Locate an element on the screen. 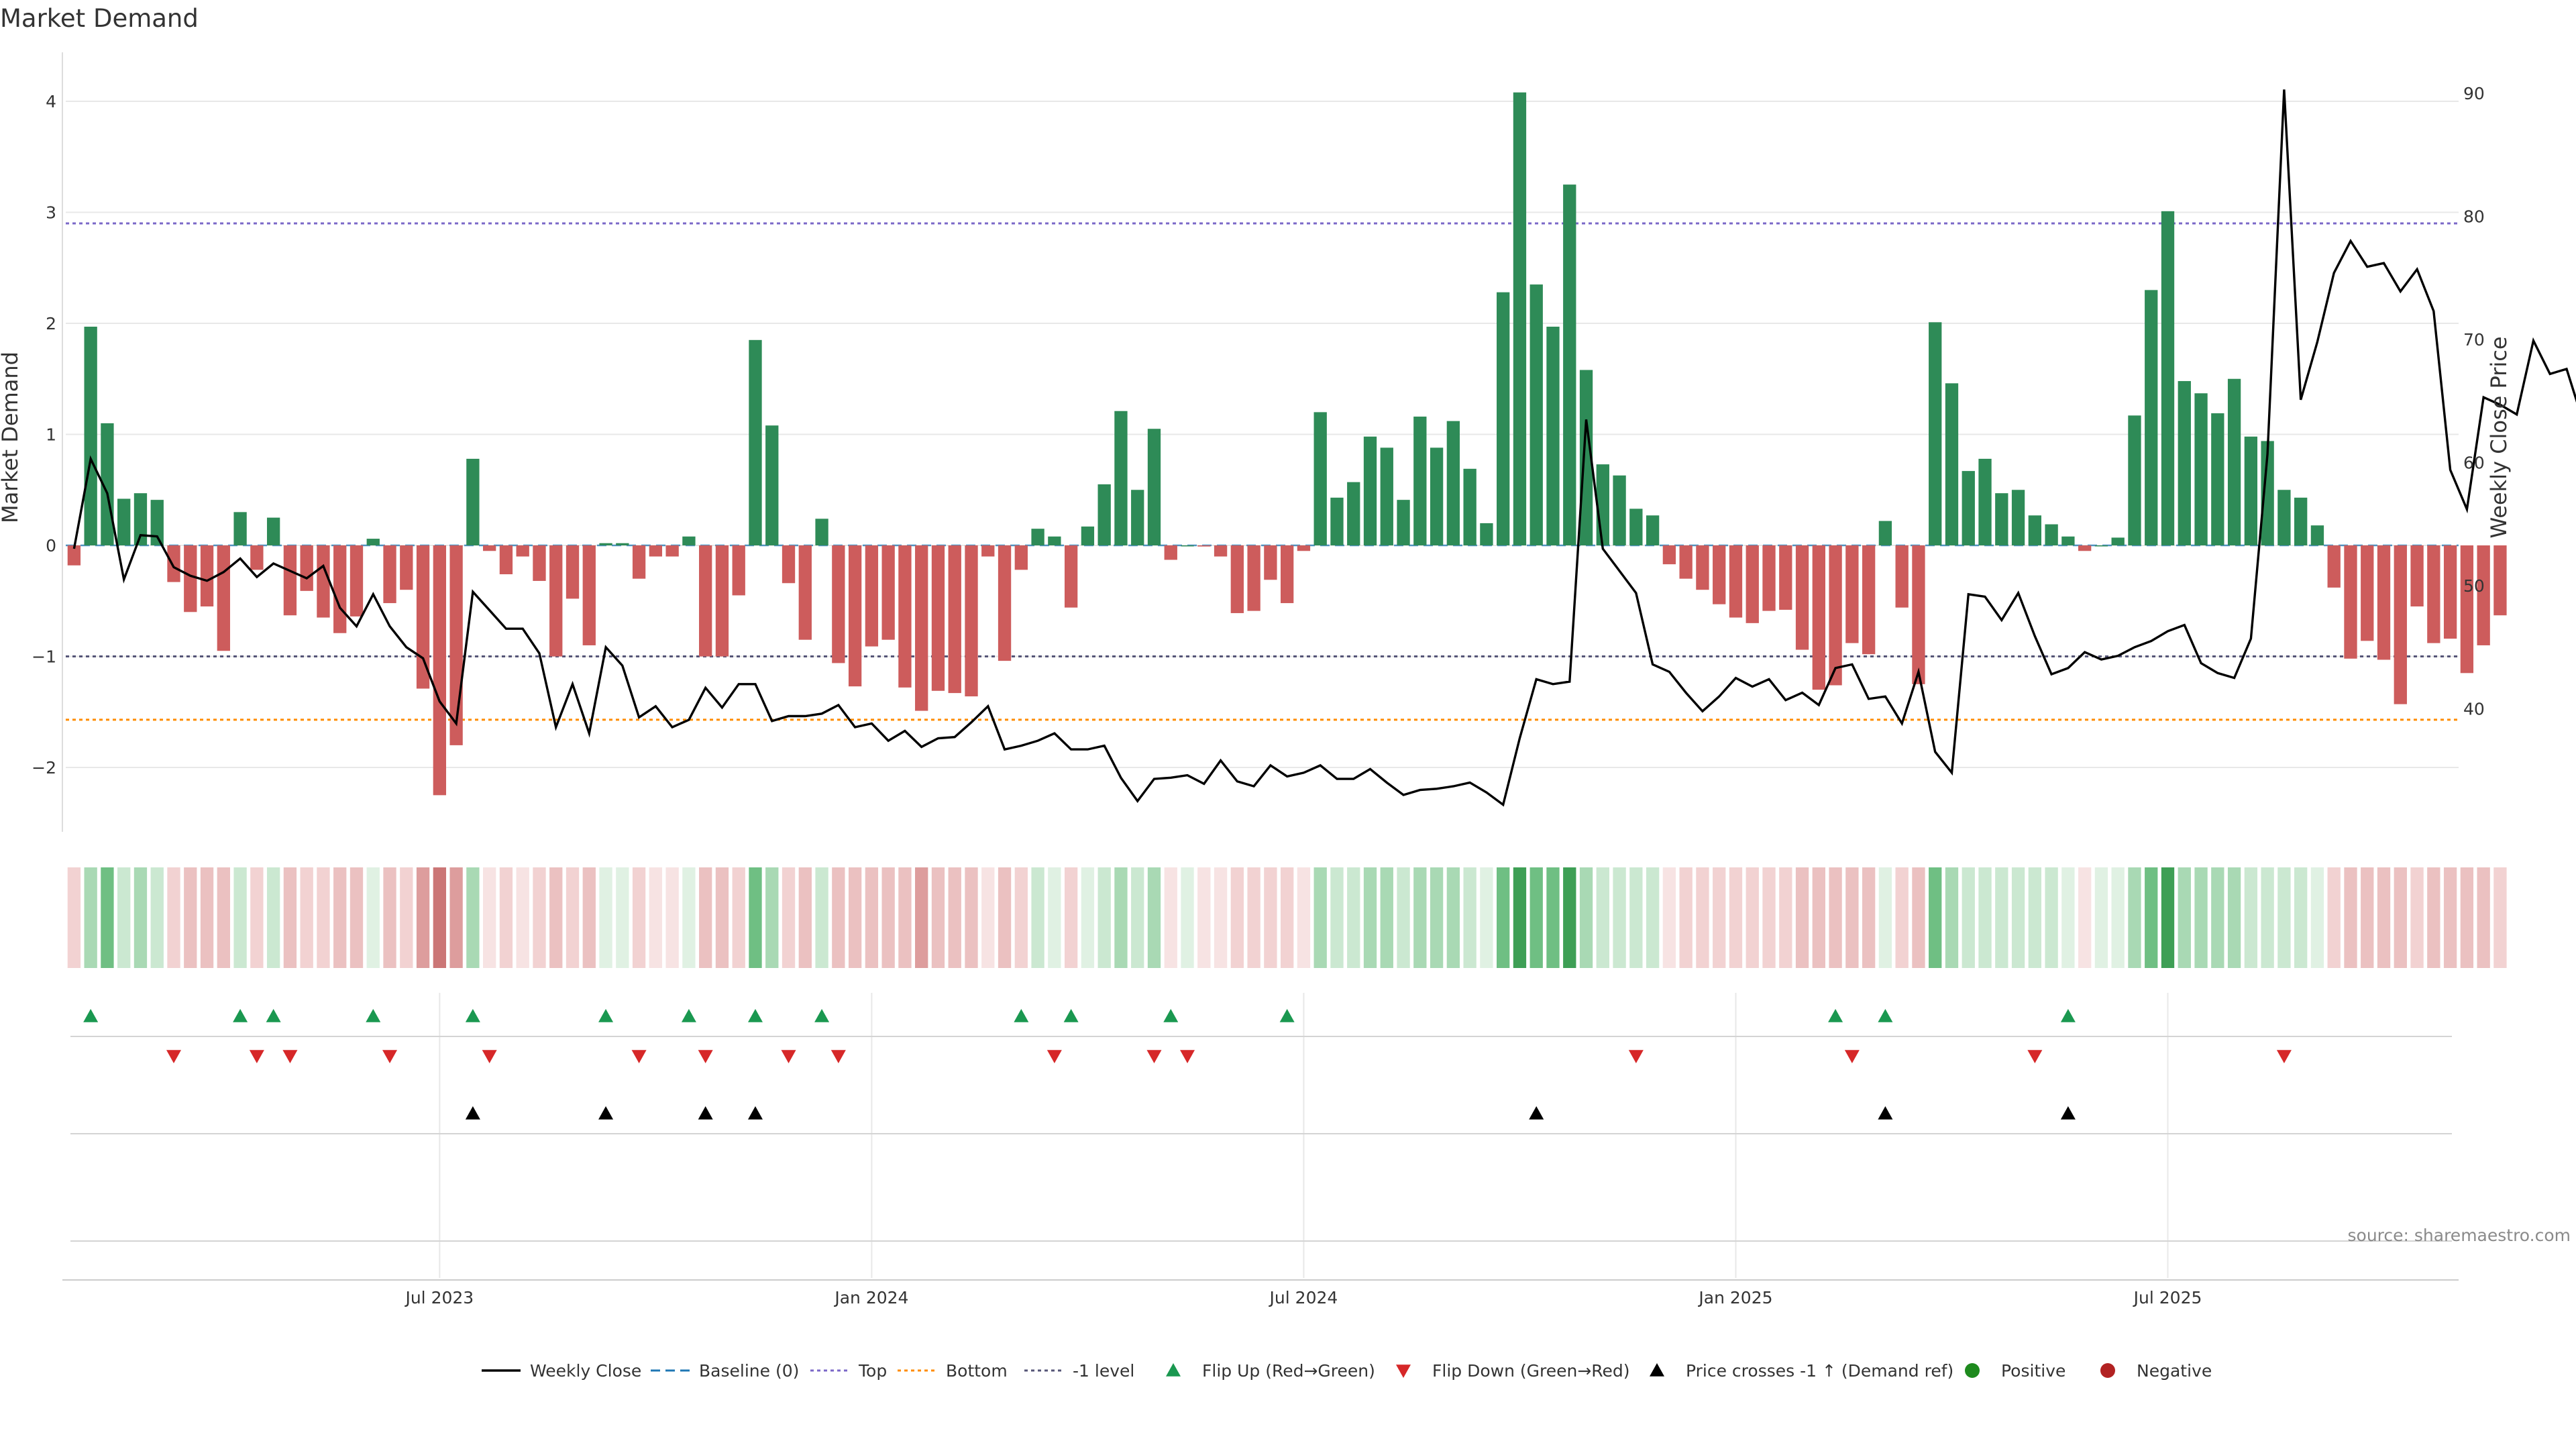 The width and height of the screenshot is (2576, 1449). x-tick-label: Jul 2024 is located at coordinates (1303, 1297).